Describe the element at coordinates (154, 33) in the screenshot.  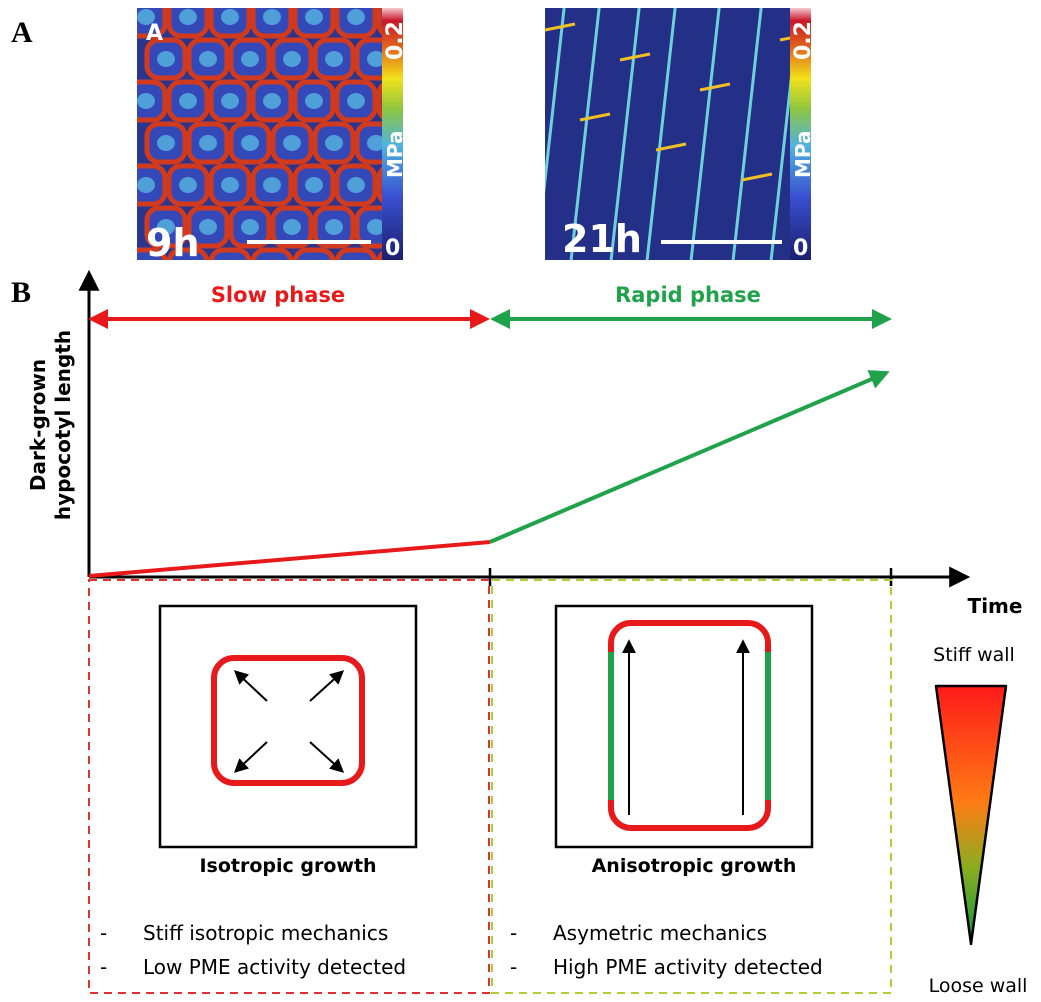
I see `map-9h-inset-letter: A` at that location.